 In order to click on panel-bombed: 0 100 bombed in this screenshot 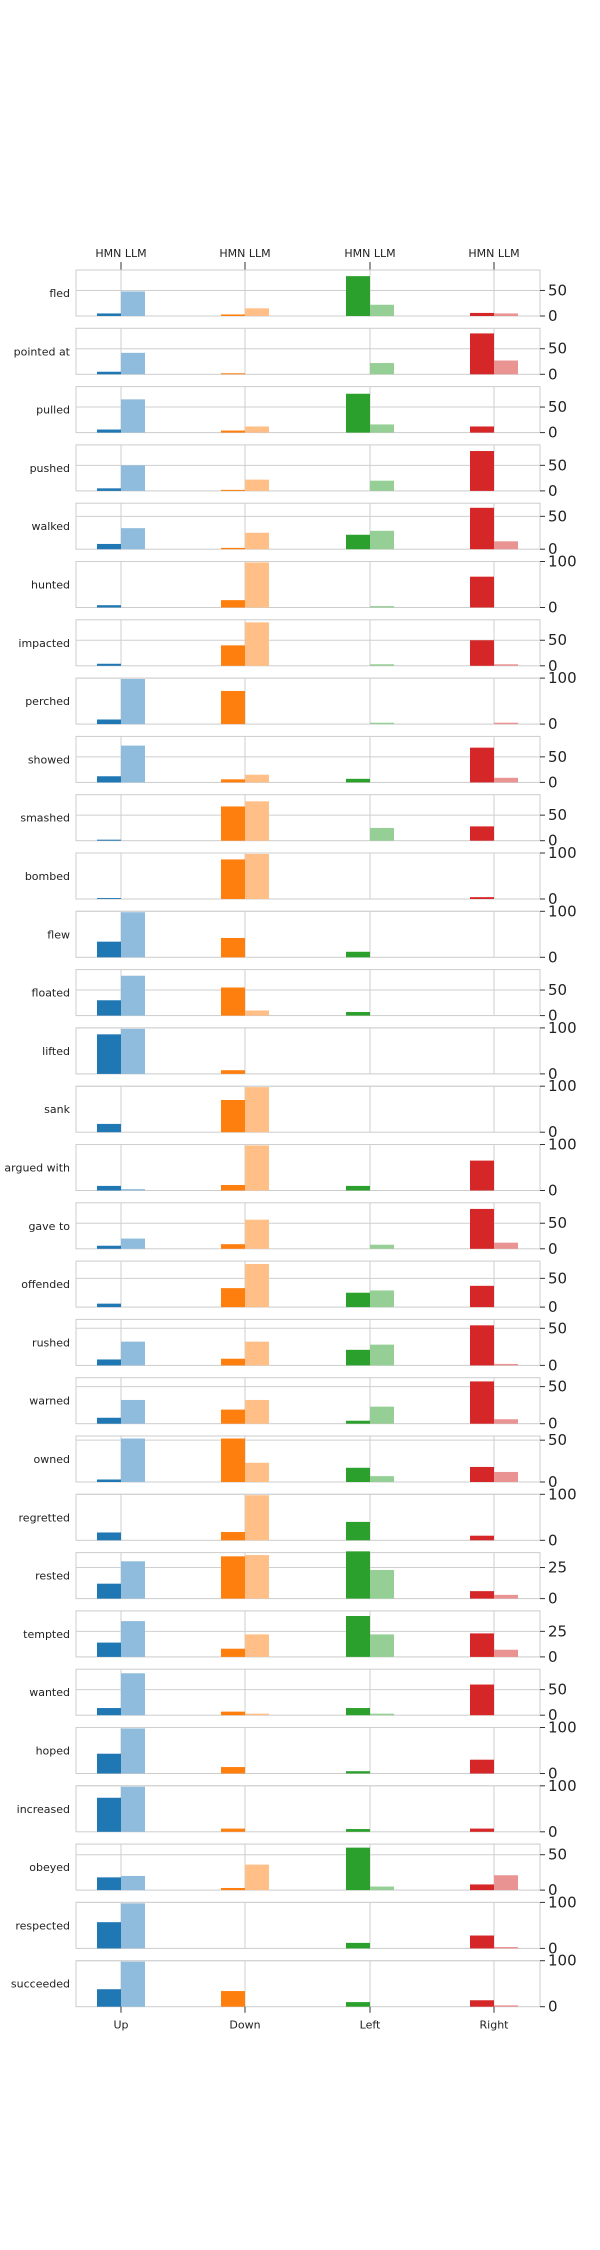, I will do `click(301, 876)`.